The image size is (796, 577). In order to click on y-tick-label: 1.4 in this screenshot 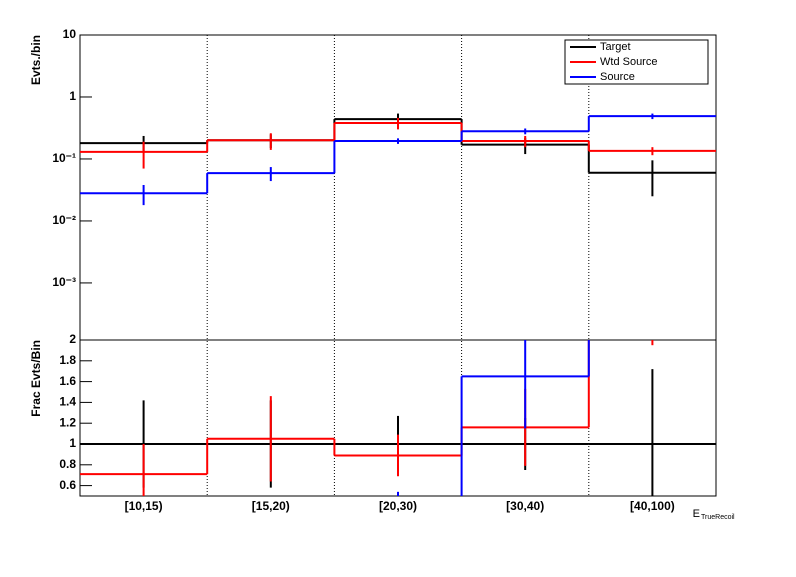, I will do `click(67, 402)`.